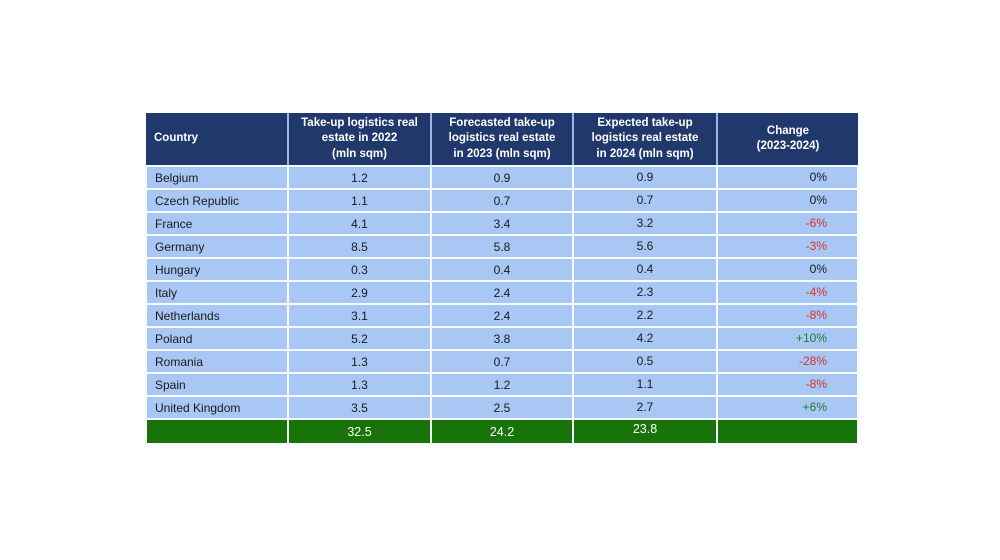  I want to click on row-germany: Germany 8.5 5.8 5.6 -3%, so click(502, 246).